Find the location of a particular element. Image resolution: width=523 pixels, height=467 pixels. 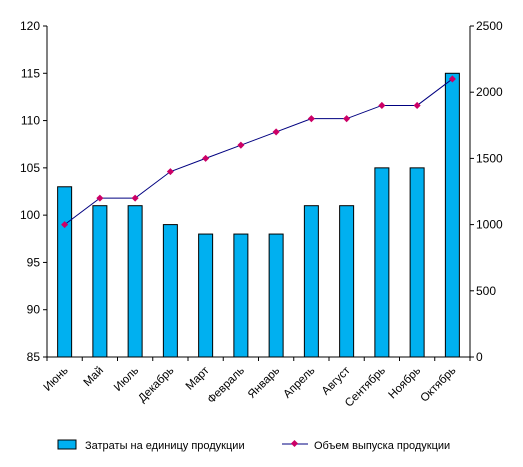

category-label: Август is located at coordinates (336, 380).